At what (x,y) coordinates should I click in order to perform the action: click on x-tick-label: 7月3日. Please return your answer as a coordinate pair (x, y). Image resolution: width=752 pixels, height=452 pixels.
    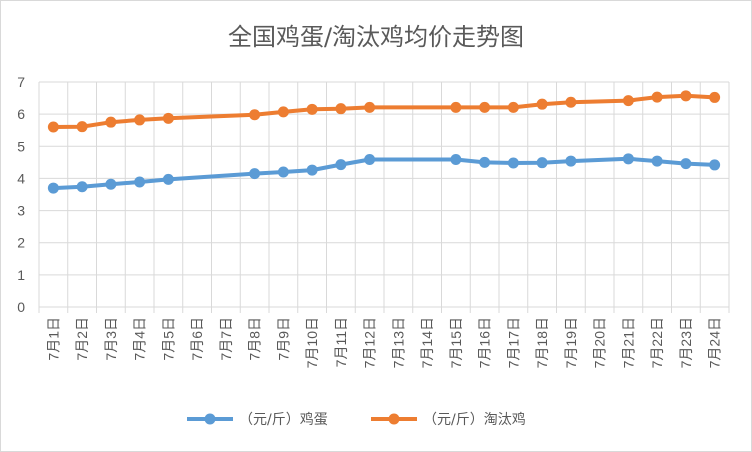
    Looking at the image, I should click on (111, 339).